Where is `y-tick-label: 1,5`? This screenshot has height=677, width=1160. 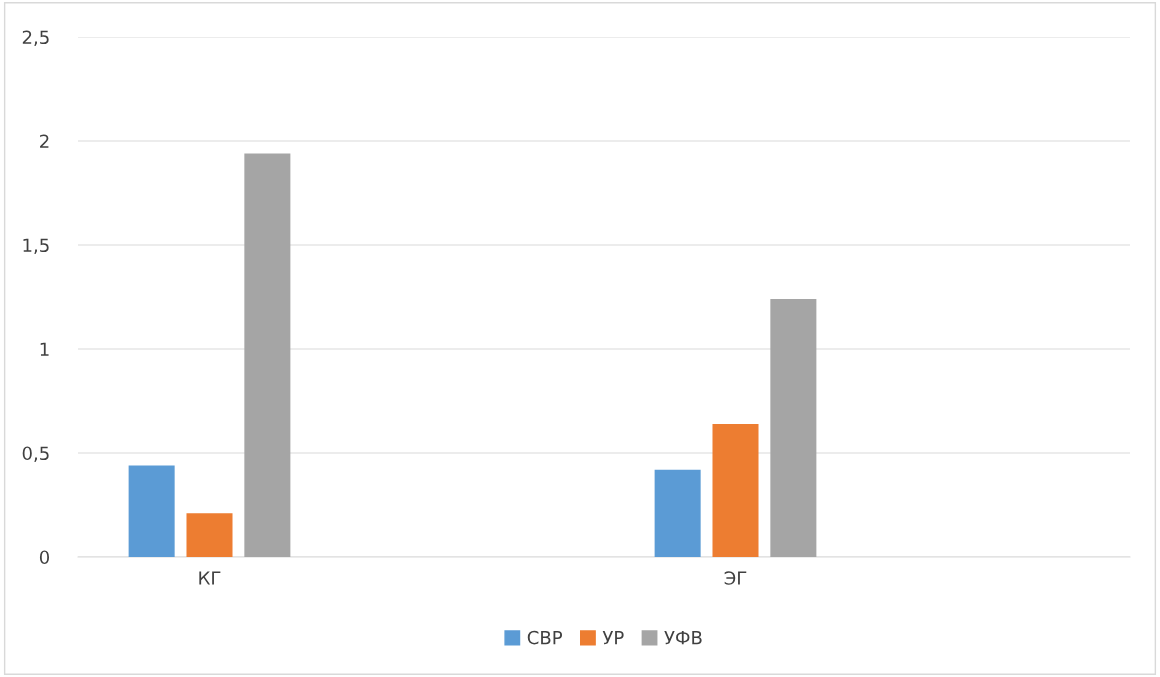
y-tick-label: 1,5 is located at coordinates (36, 246).